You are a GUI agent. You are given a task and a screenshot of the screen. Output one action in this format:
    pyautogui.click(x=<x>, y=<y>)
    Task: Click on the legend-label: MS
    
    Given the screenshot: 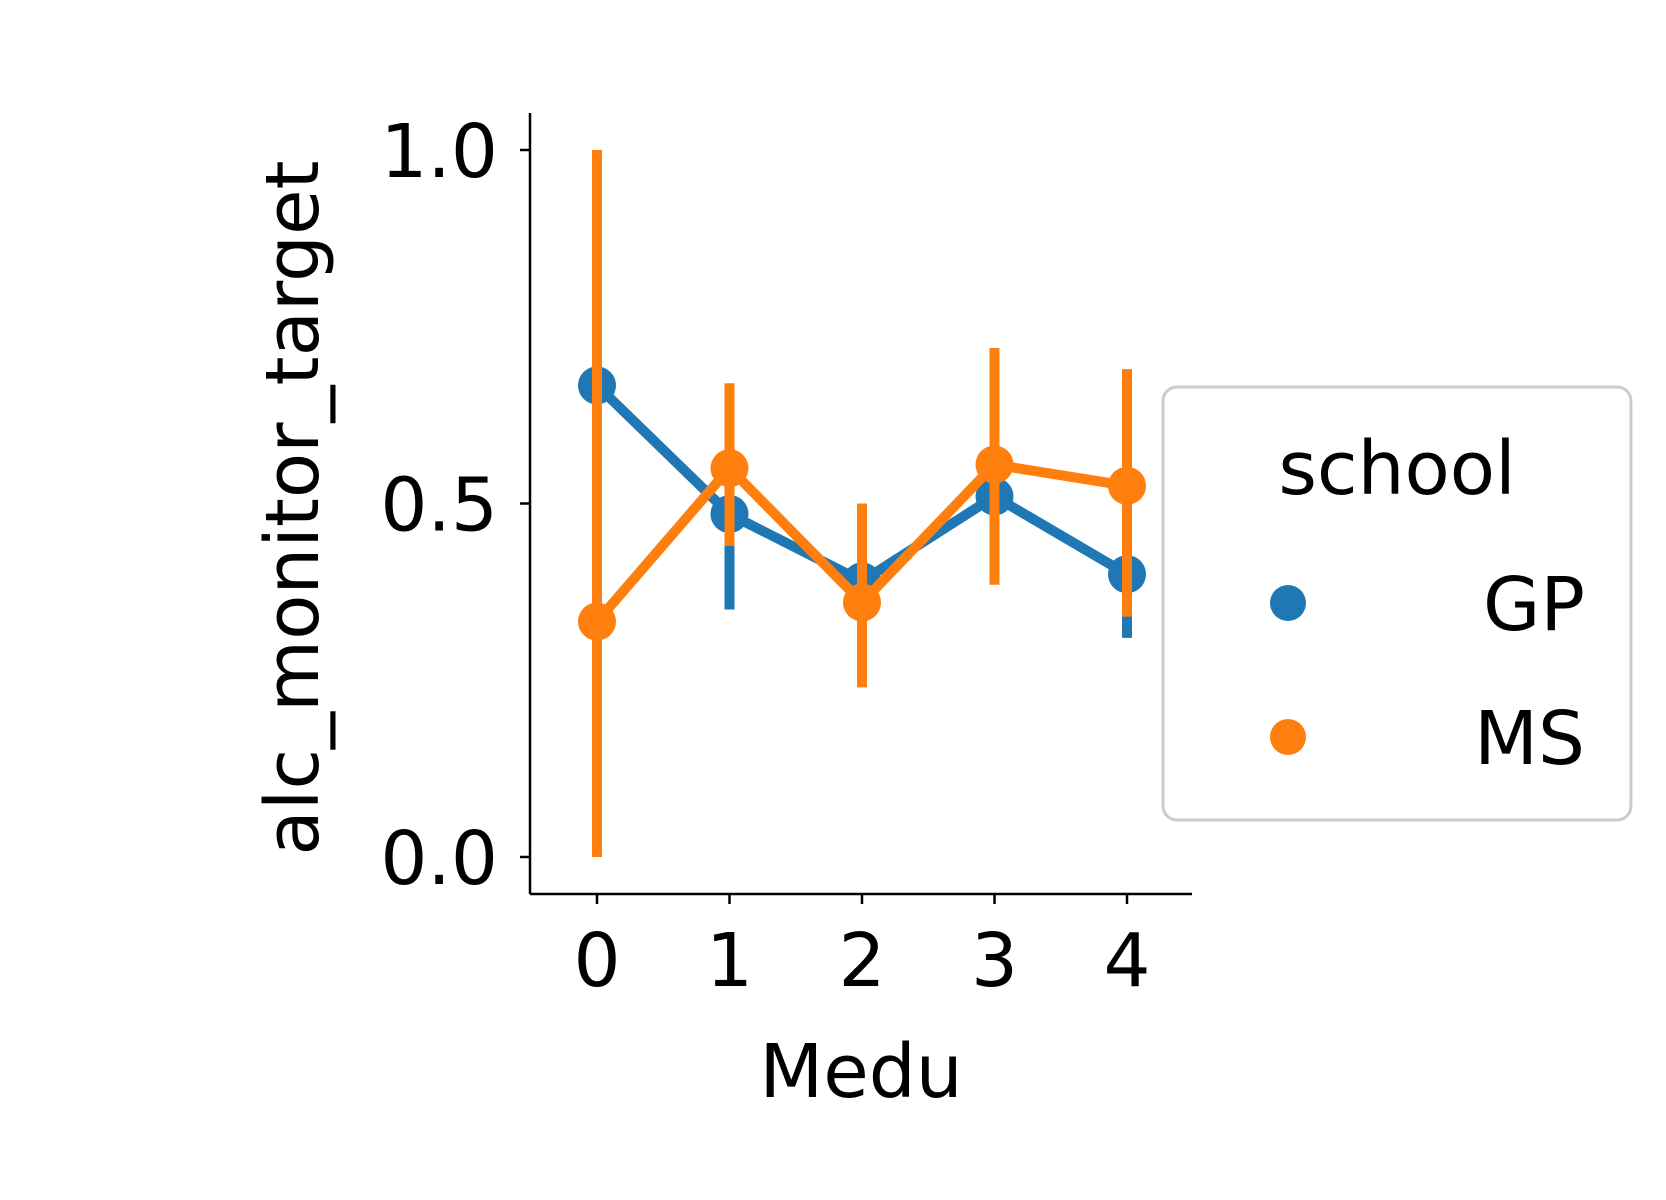 What is the action you would take?
    pyautogui.click(x=1529, y=739)
    